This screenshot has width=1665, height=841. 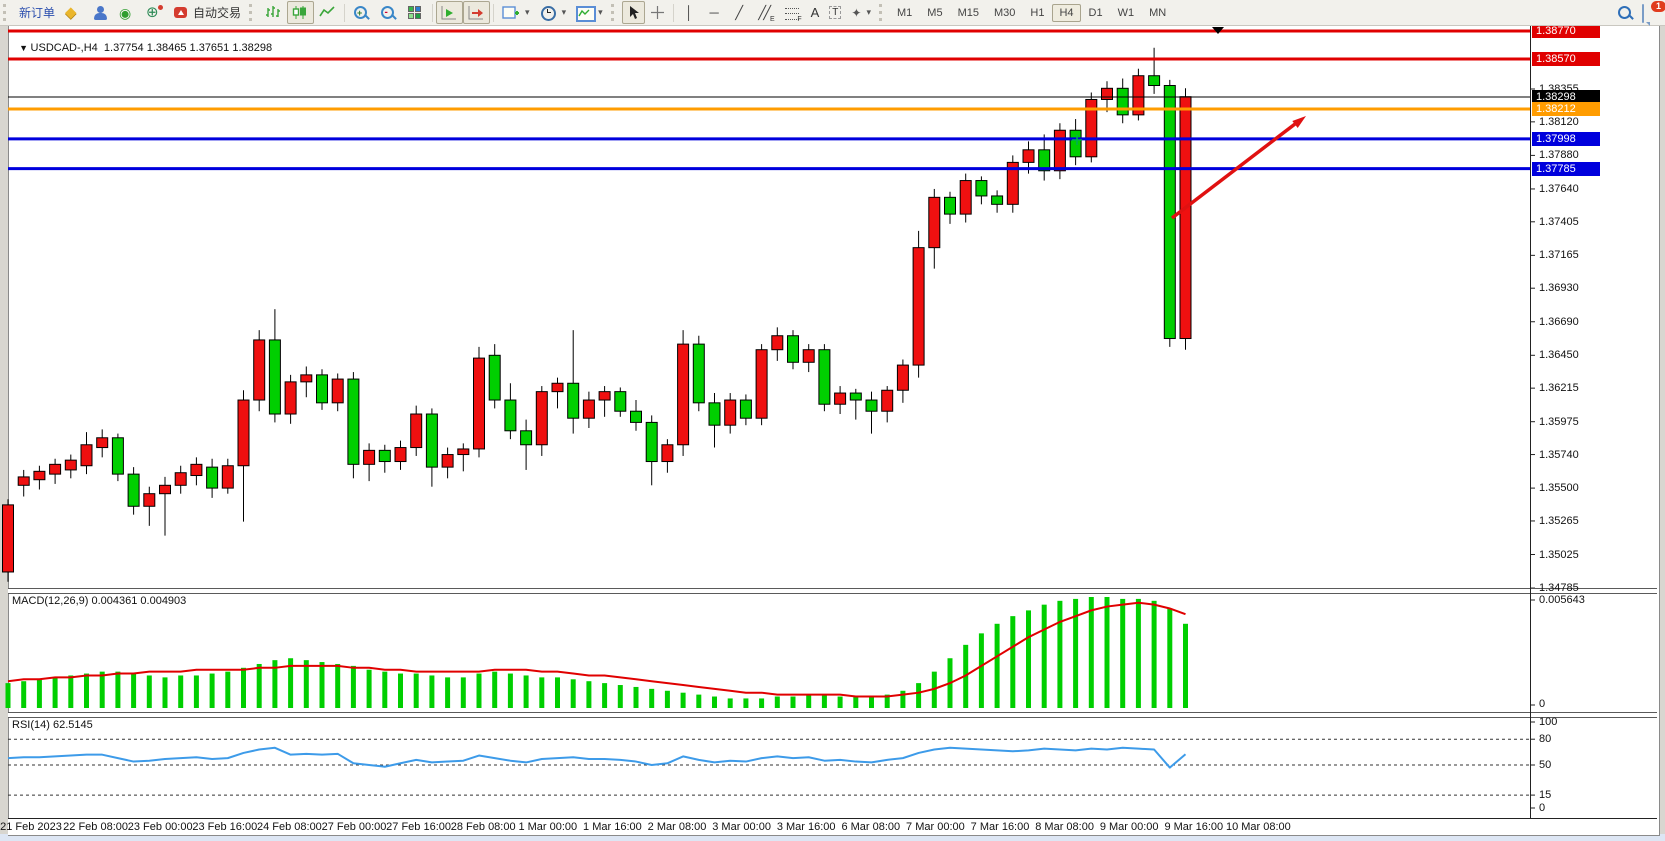 I want to click on window-bottom-edge, so click(x=832, y=837).